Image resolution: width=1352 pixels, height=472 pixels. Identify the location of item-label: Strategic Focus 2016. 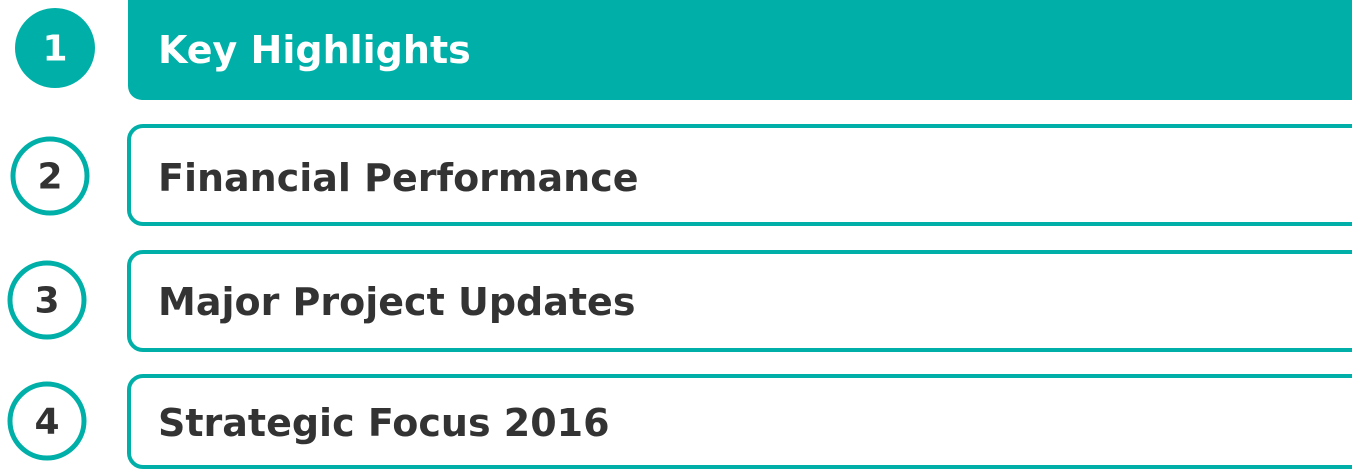
(384, 423).